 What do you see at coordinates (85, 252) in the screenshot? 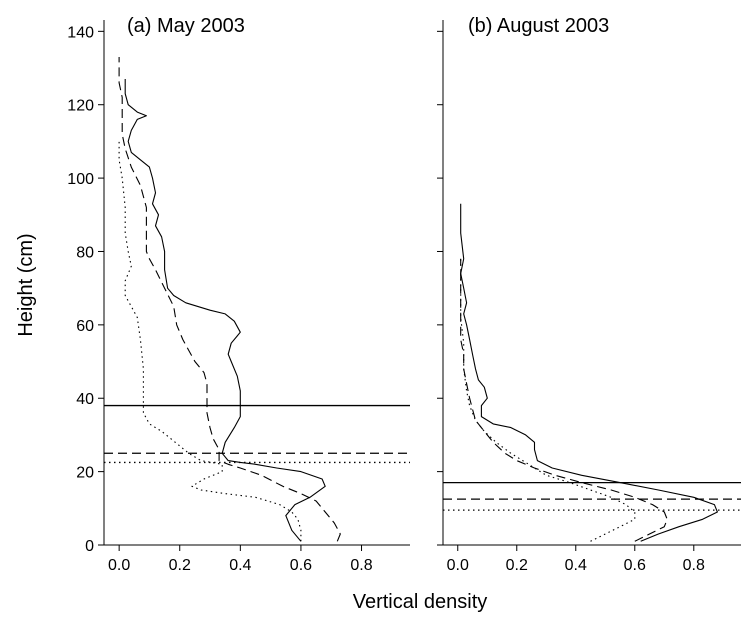
I see `y-tick-label: 80` at bounding box center [85, 252].